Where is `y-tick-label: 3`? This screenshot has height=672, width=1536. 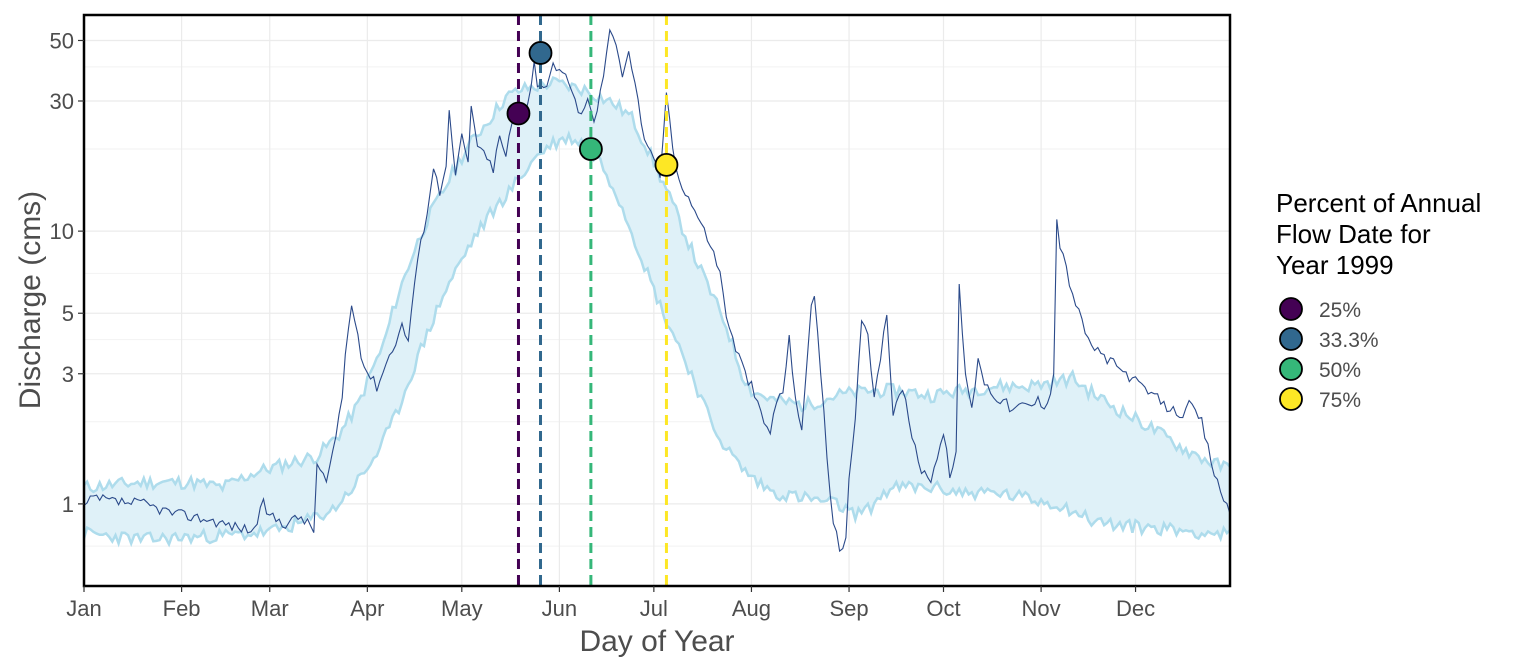
y-tick-label: 3 is located at coordinates (68, 374).